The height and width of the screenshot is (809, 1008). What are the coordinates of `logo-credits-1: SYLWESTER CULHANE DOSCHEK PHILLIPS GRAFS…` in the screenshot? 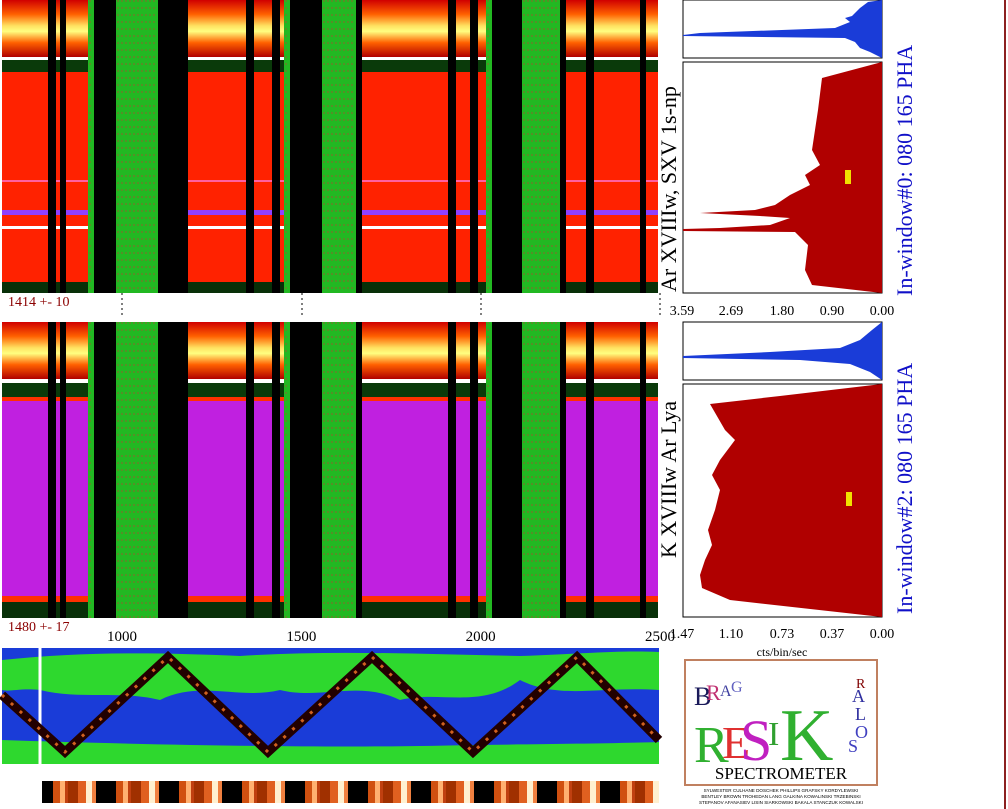 It's located at (781, 790).